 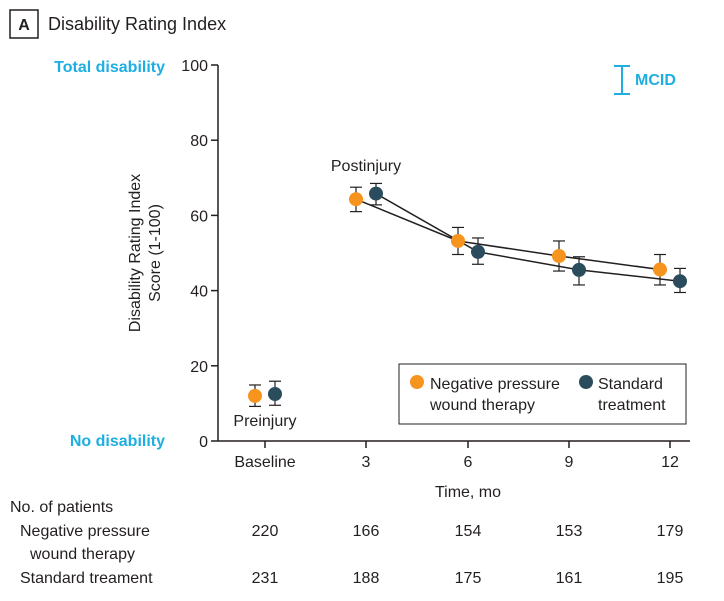 What do you see at coordinates (630, 384) in the screenshot?
I see `legend-label-standard-treatment-line-1: Standard` at bounding box center [630, 384].